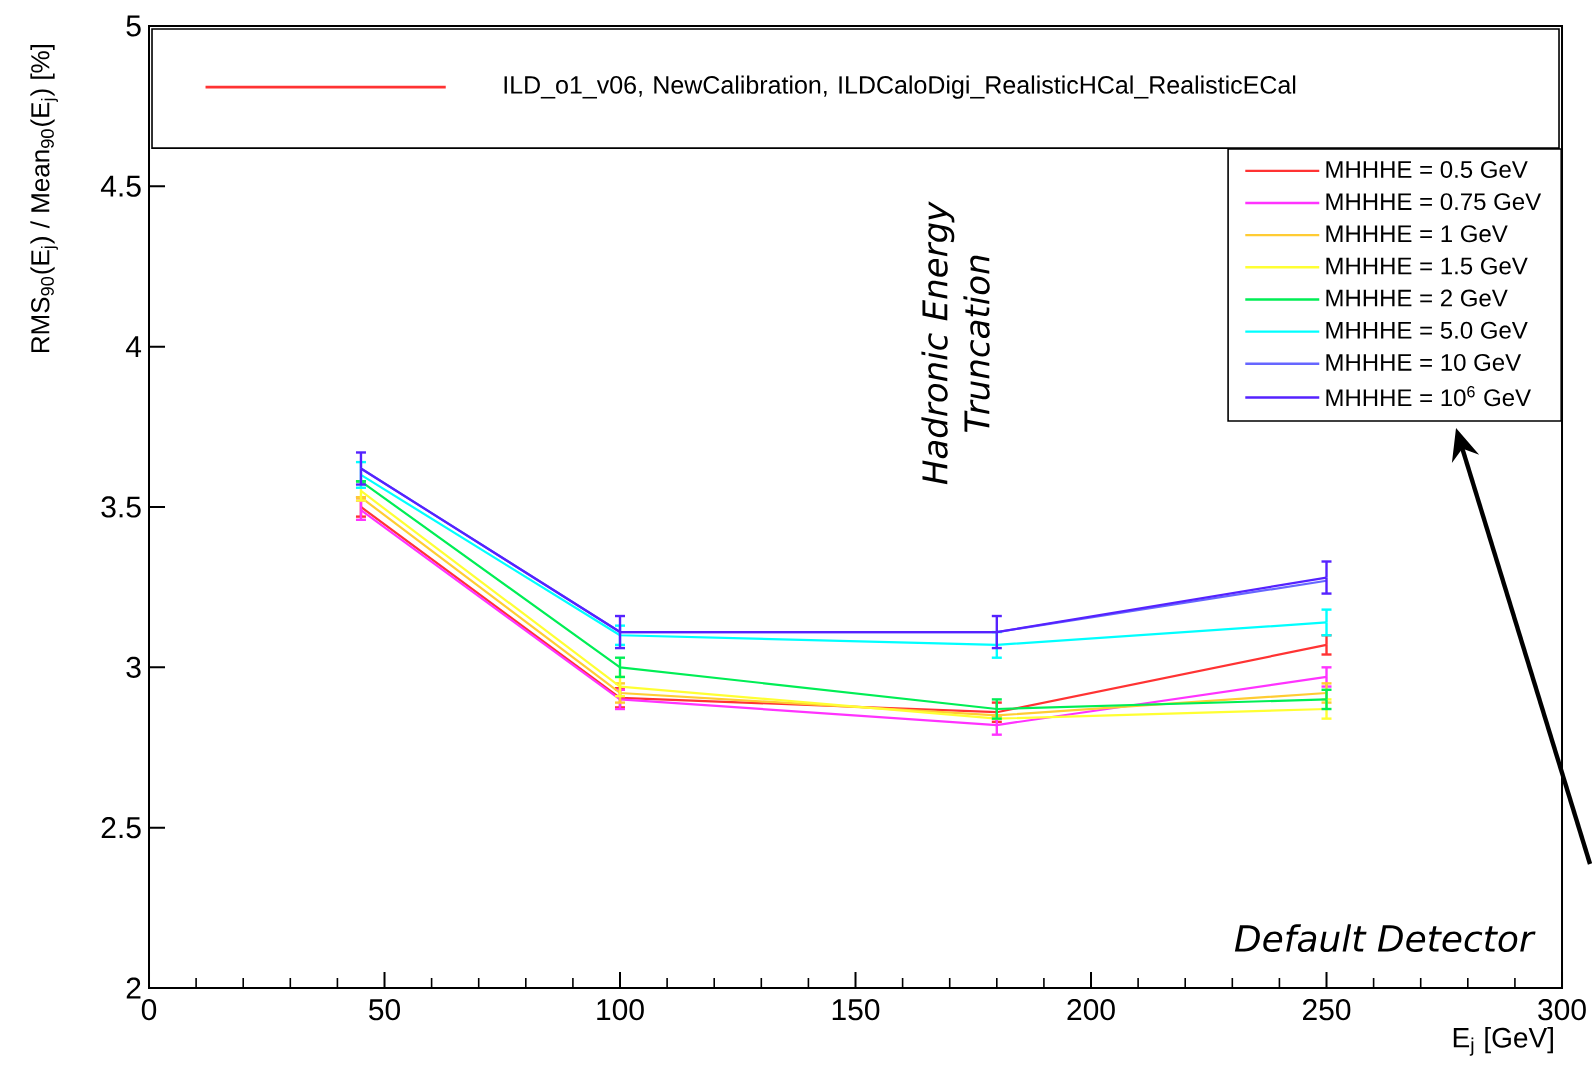  Describe the element at coordinates (133, 667) in the screenshot. I see `y-tick-label: 3` at that location.